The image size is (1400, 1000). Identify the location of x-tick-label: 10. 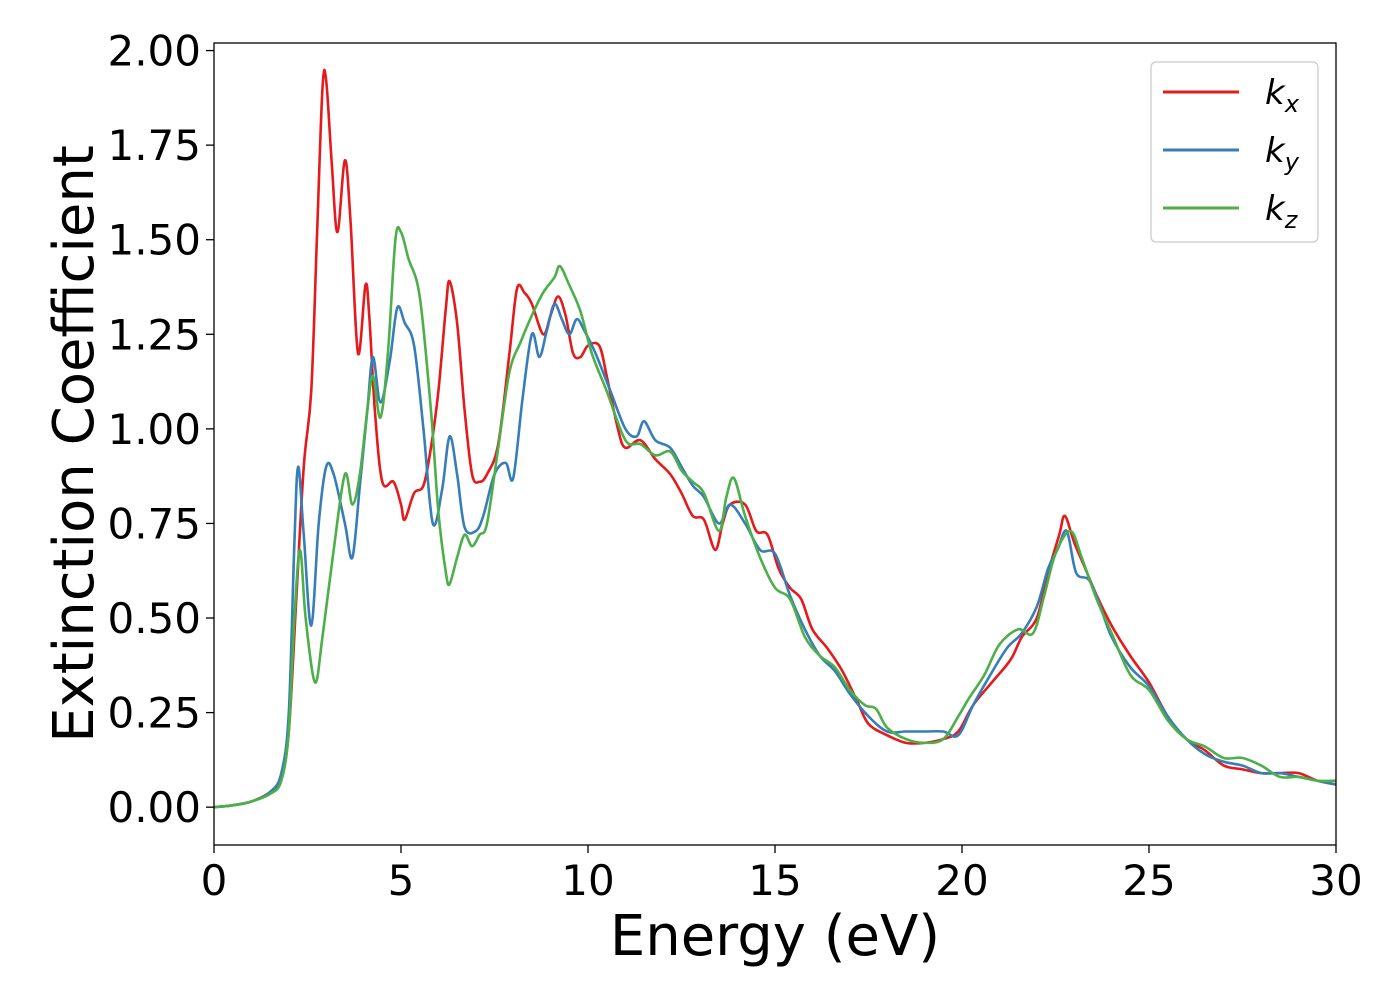
(587, 880).